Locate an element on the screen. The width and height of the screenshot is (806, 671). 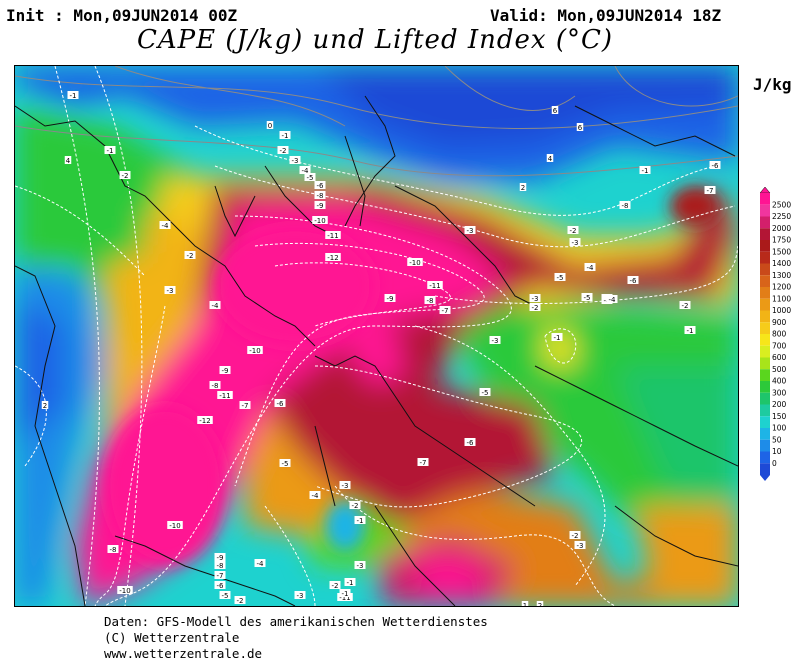
colorbar-tick-label: 2000 is located at coordinates (781, 228).